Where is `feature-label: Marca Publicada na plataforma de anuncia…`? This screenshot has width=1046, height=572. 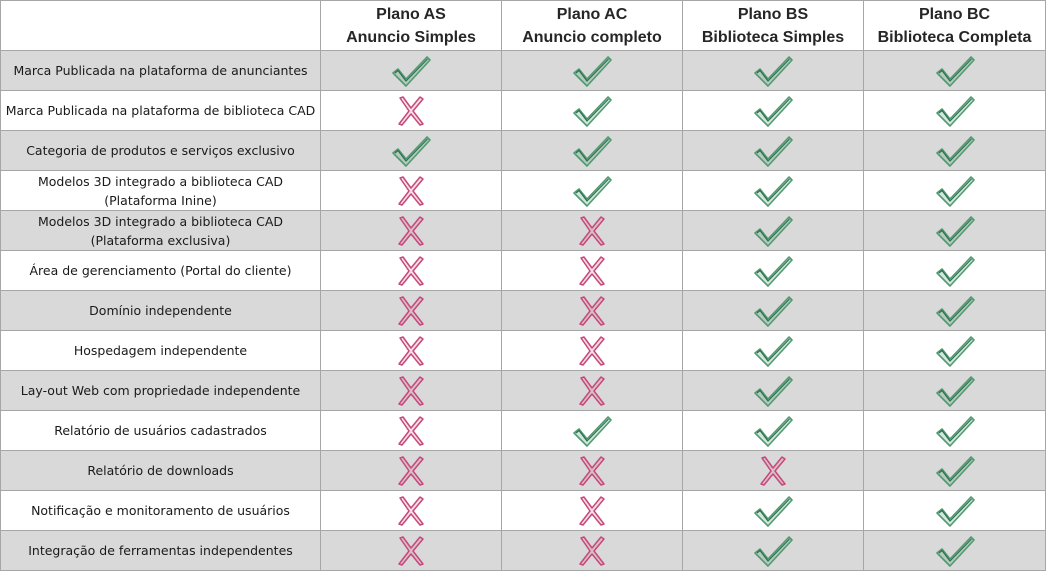
feature-label: Marca Publicada na plataforma de anuncia… is located at coordinates (160, 70).